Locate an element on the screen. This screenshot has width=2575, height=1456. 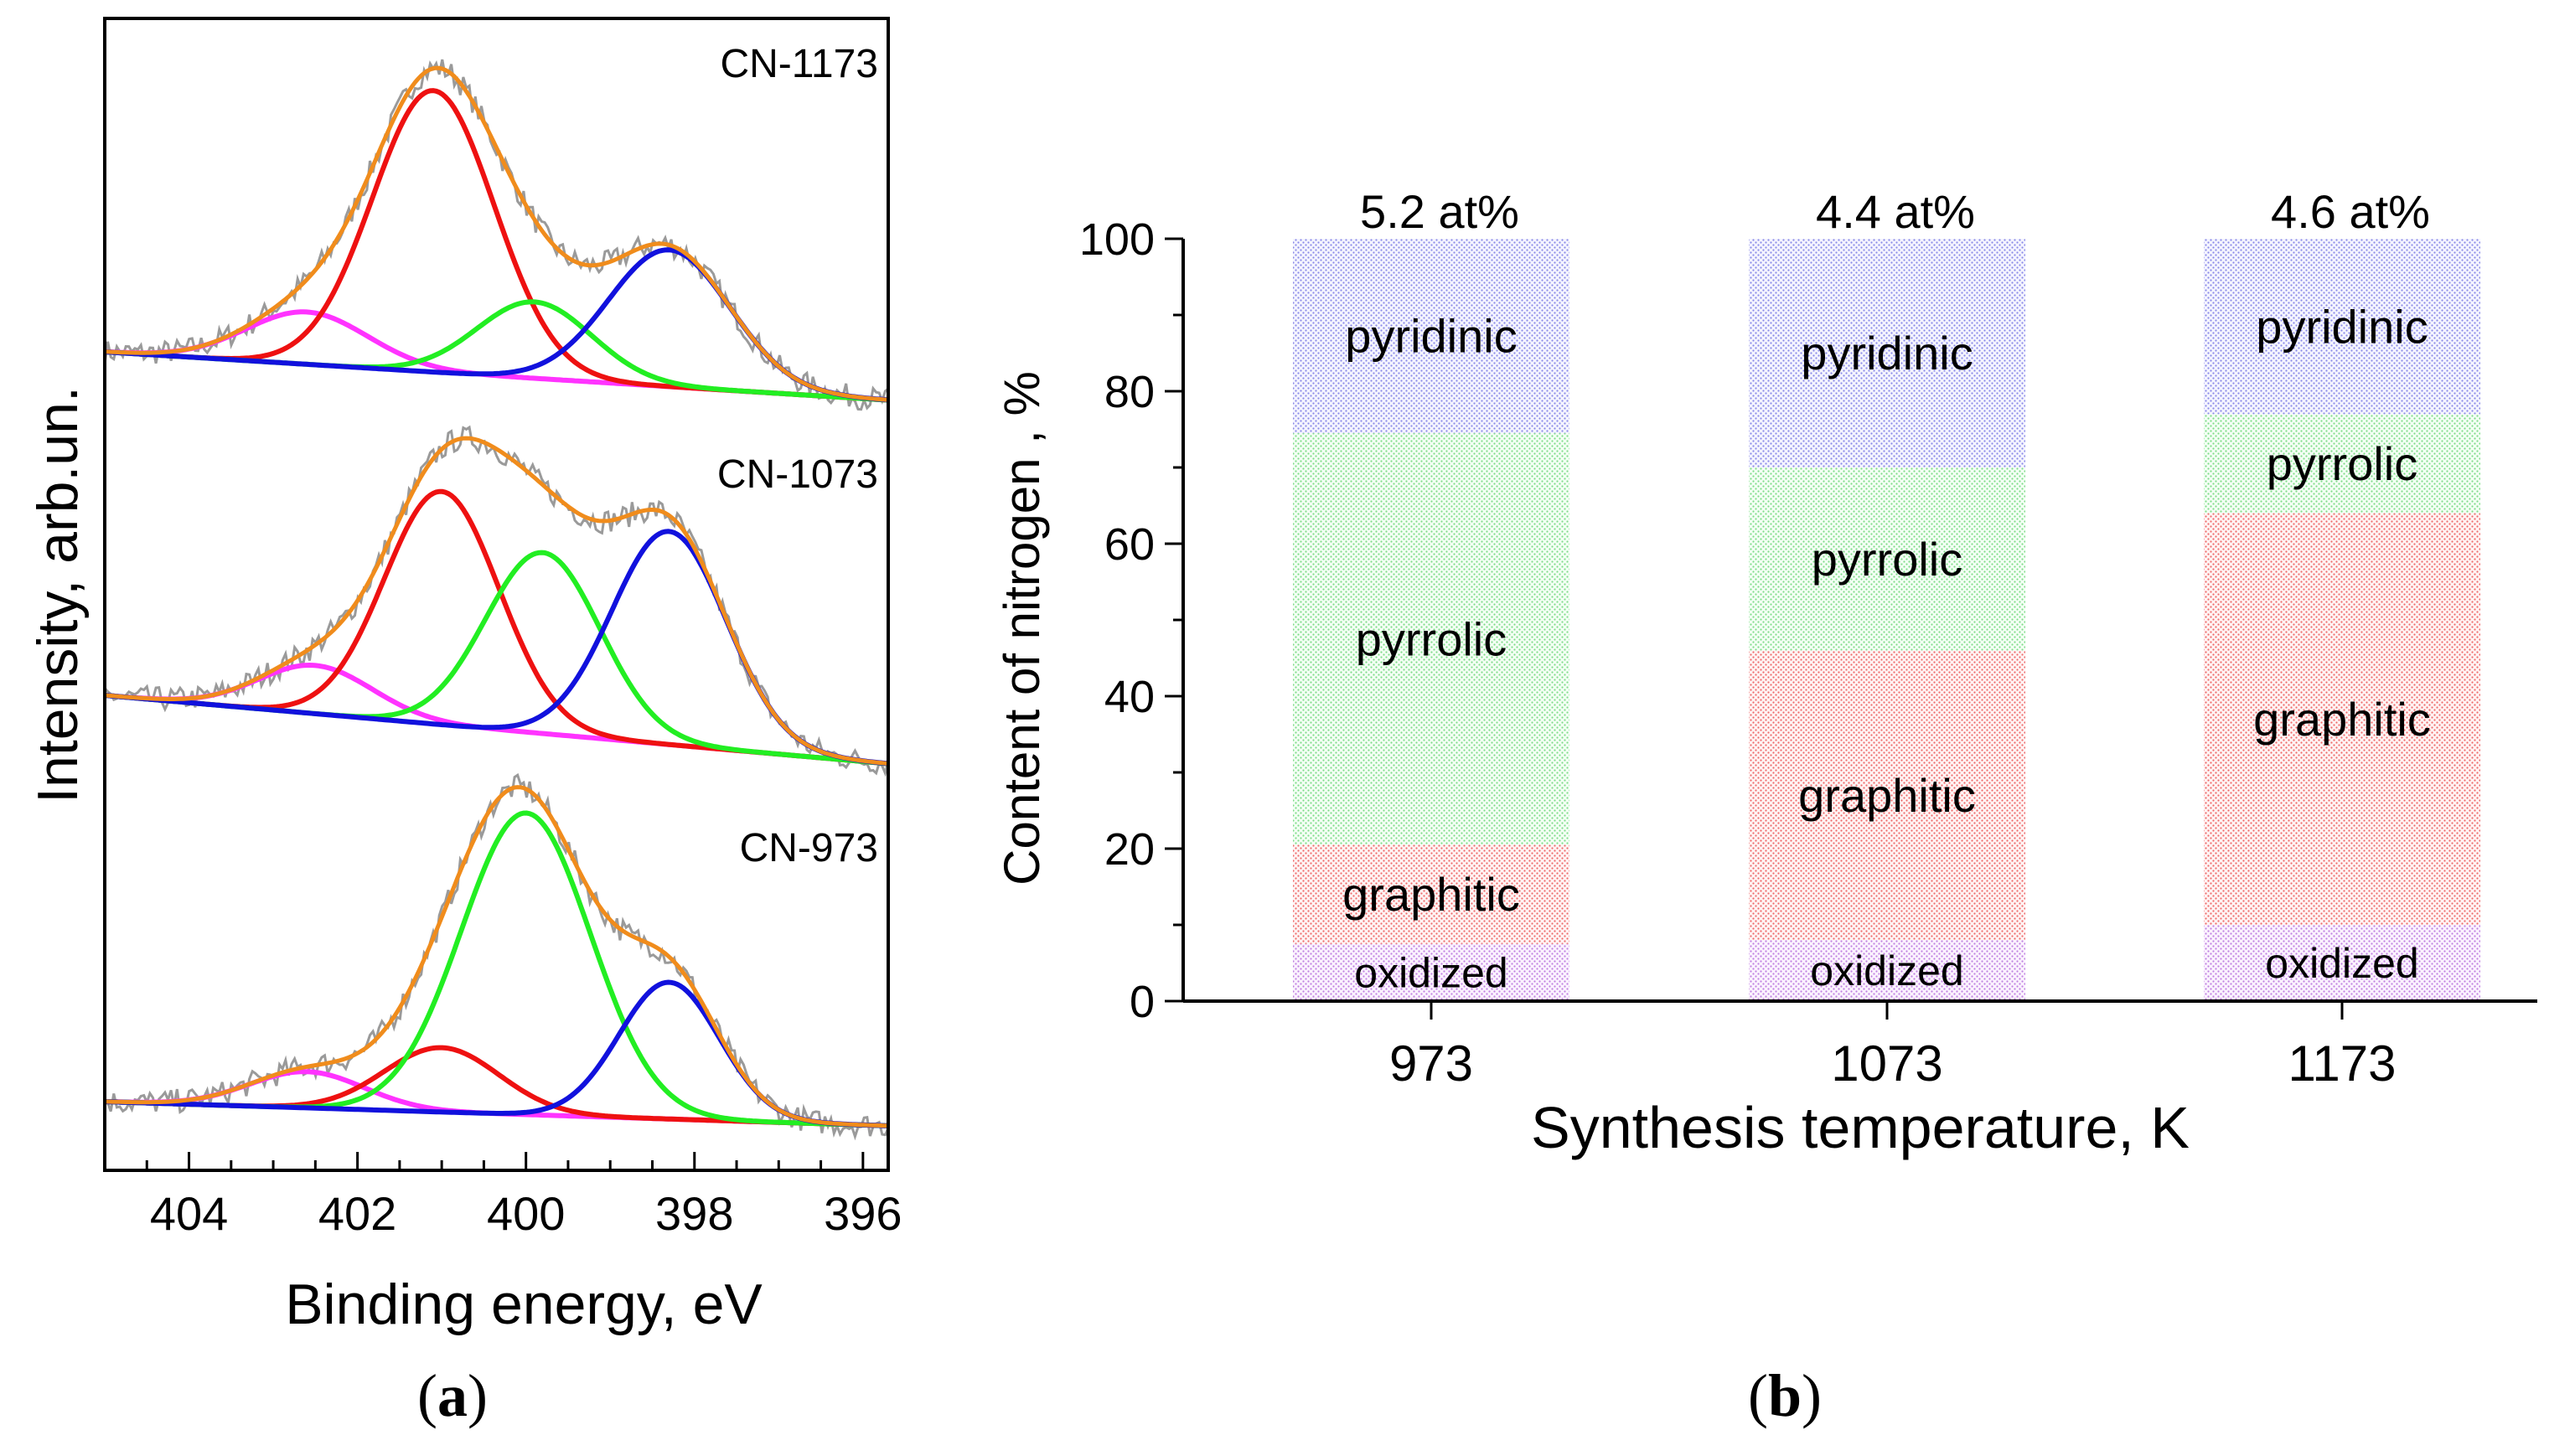
pyridinic-peak-line is located at coordinates (497, 648).